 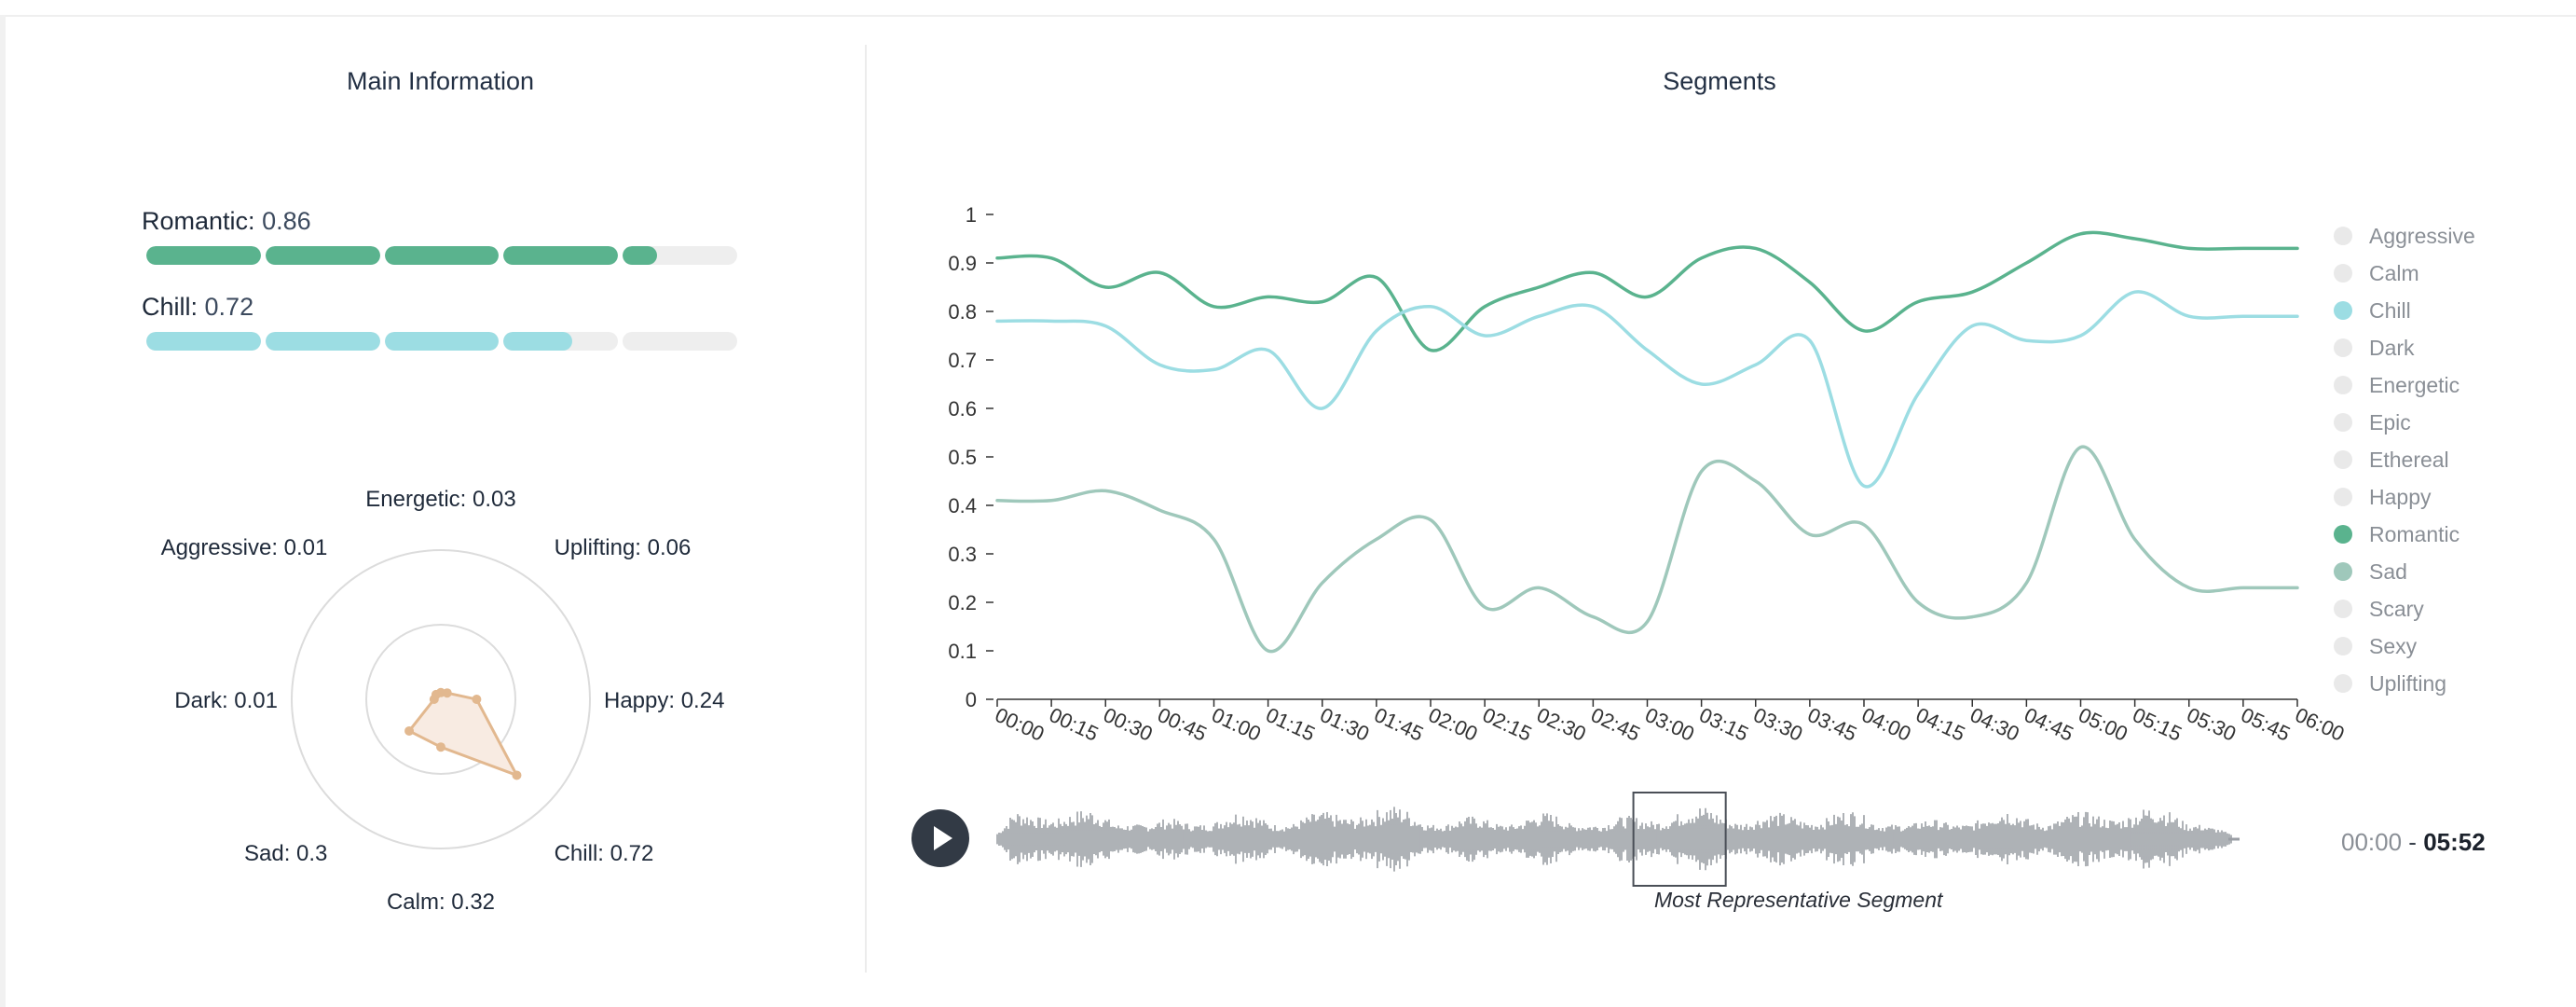 What do you see at coordinates (1288, 16) in the screenshot?
I see `top-divider` at bounding box center [1288, 16].